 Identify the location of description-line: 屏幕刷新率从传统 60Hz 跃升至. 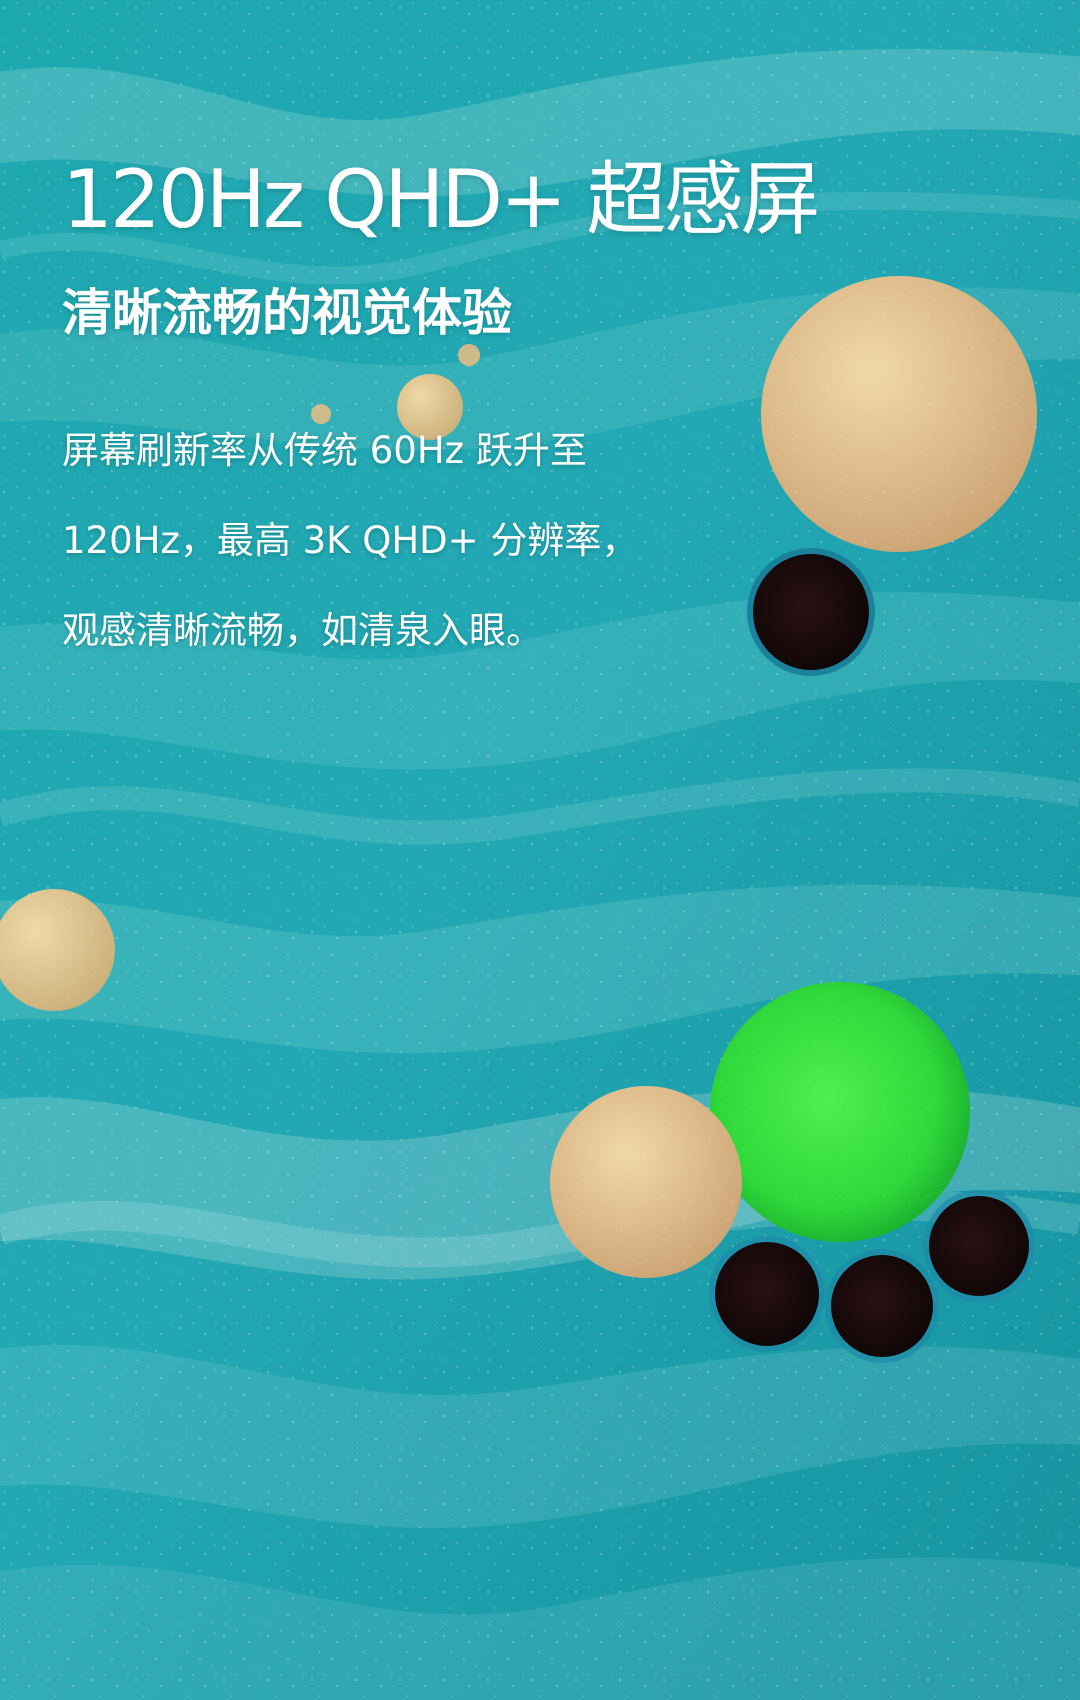
(324, 450).